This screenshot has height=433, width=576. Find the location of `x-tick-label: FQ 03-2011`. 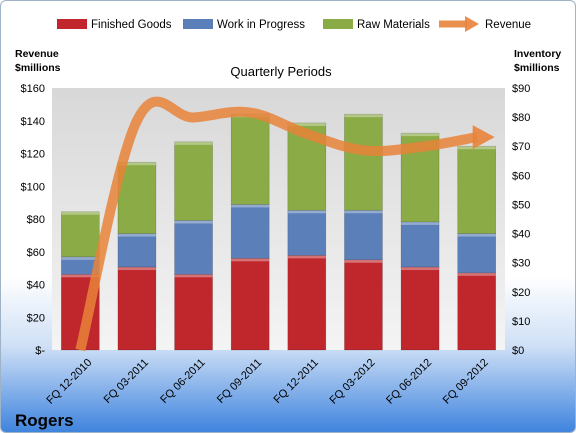

x-tick-label: FQ 03-2011 is located at coordinates (126, 381).